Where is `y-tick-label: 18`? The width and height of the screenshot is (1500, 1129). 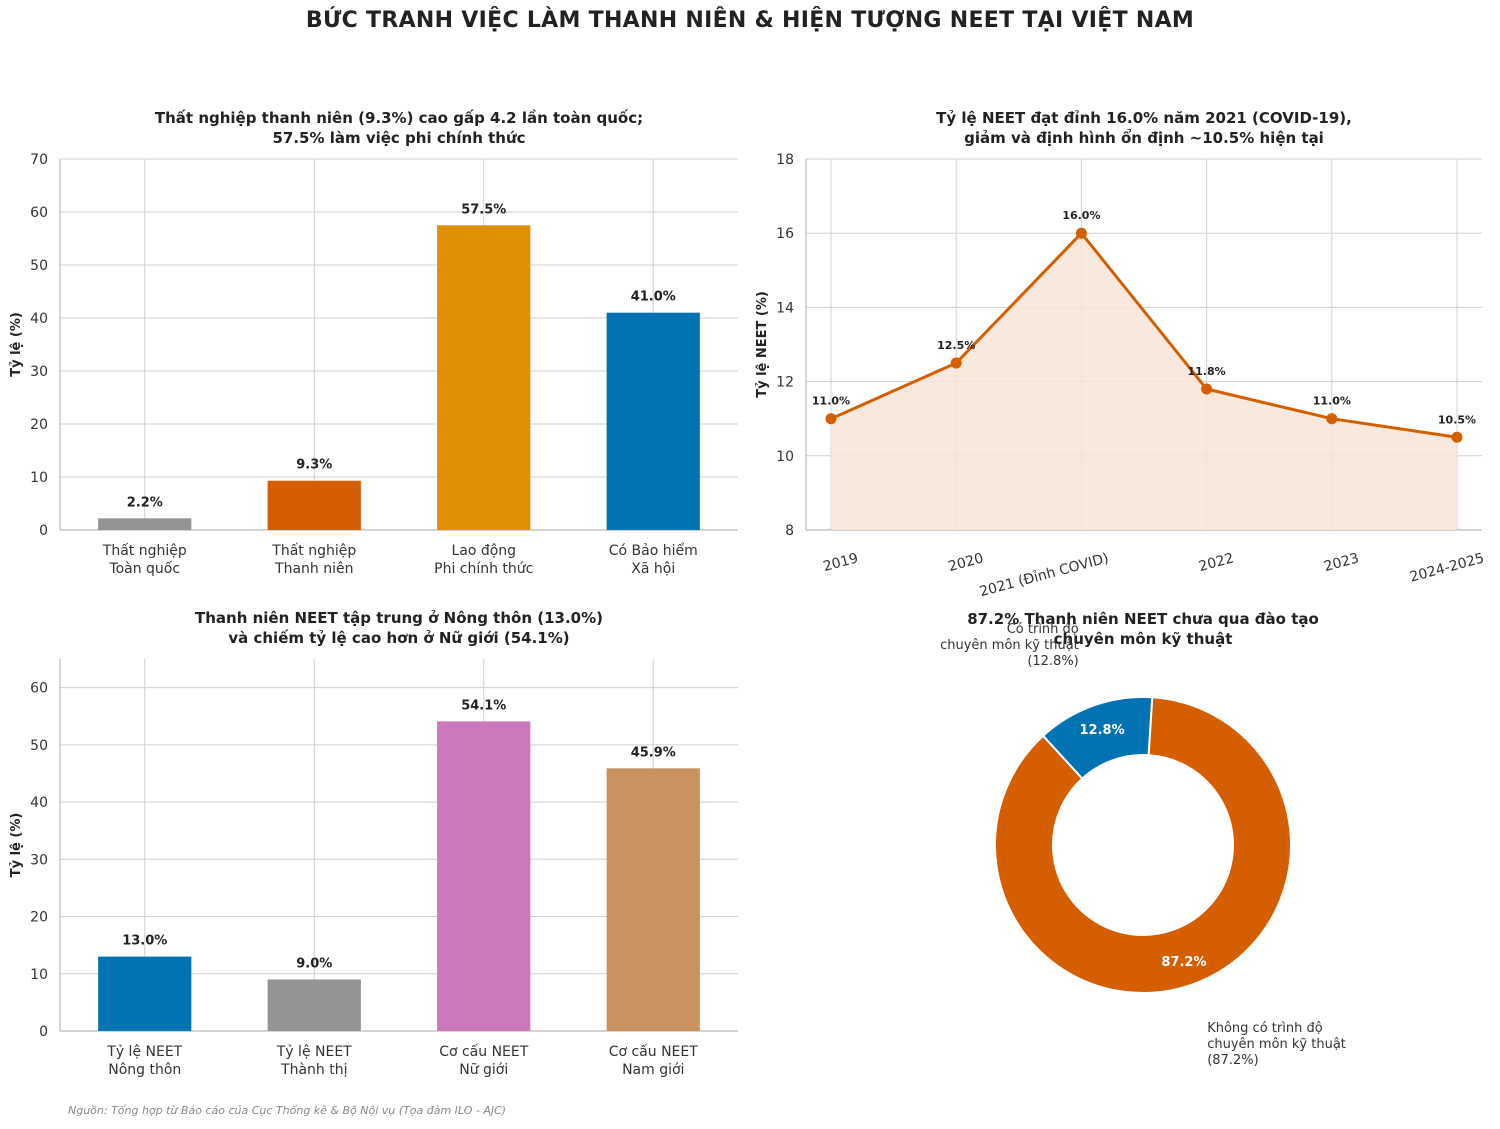
y-tick-label: 18 is located at coordinates (785, 160).